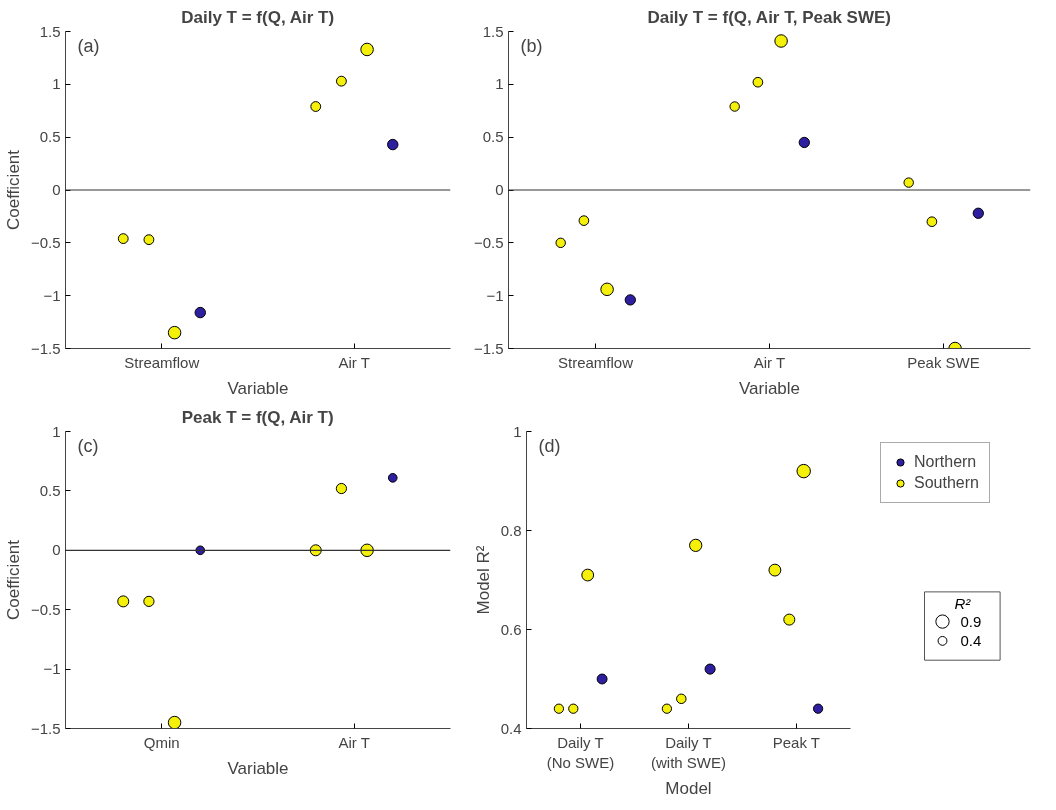 This screenshot has height=810, width=1056. What do you see at coordinates (946, 483) in the screenshot?
I see `legend-label: Southern` at bounding box center [946, 483].